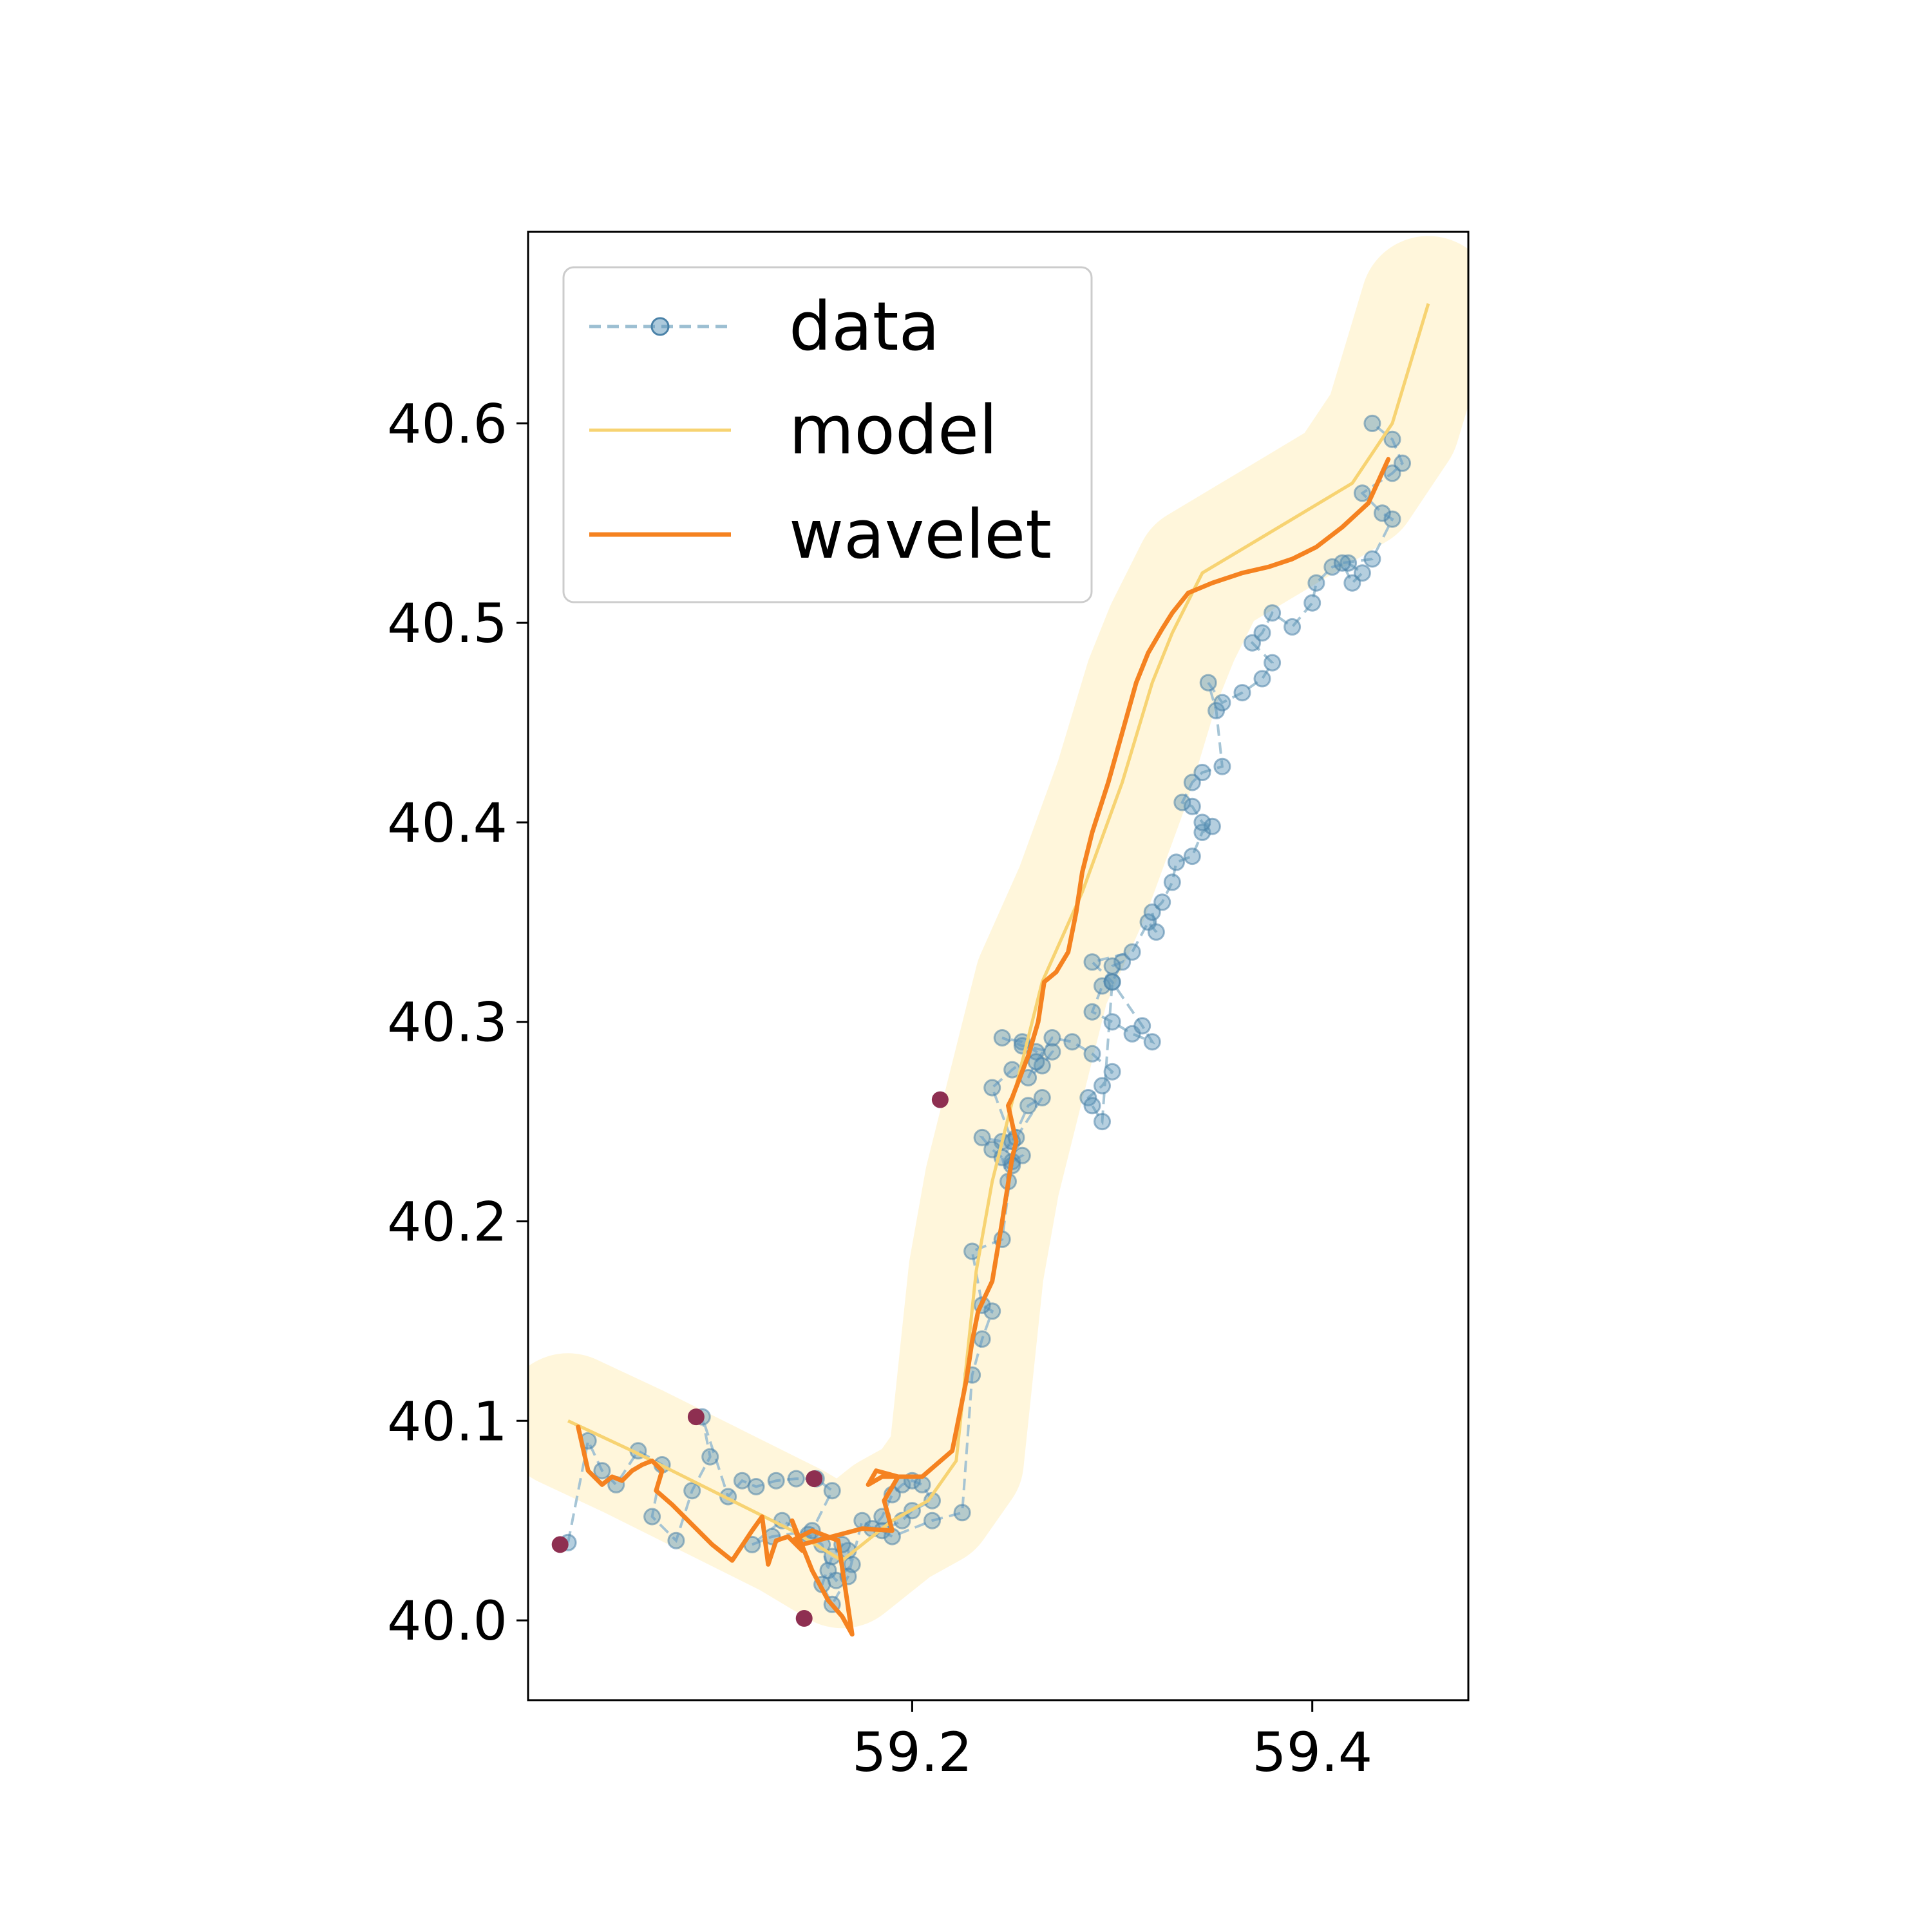 The height and width of the screenshot is (1932, 1932). Describe the element at coordinates (447, 1621) in the screenshot. I see `y-tick-label: 40.0` at that location.